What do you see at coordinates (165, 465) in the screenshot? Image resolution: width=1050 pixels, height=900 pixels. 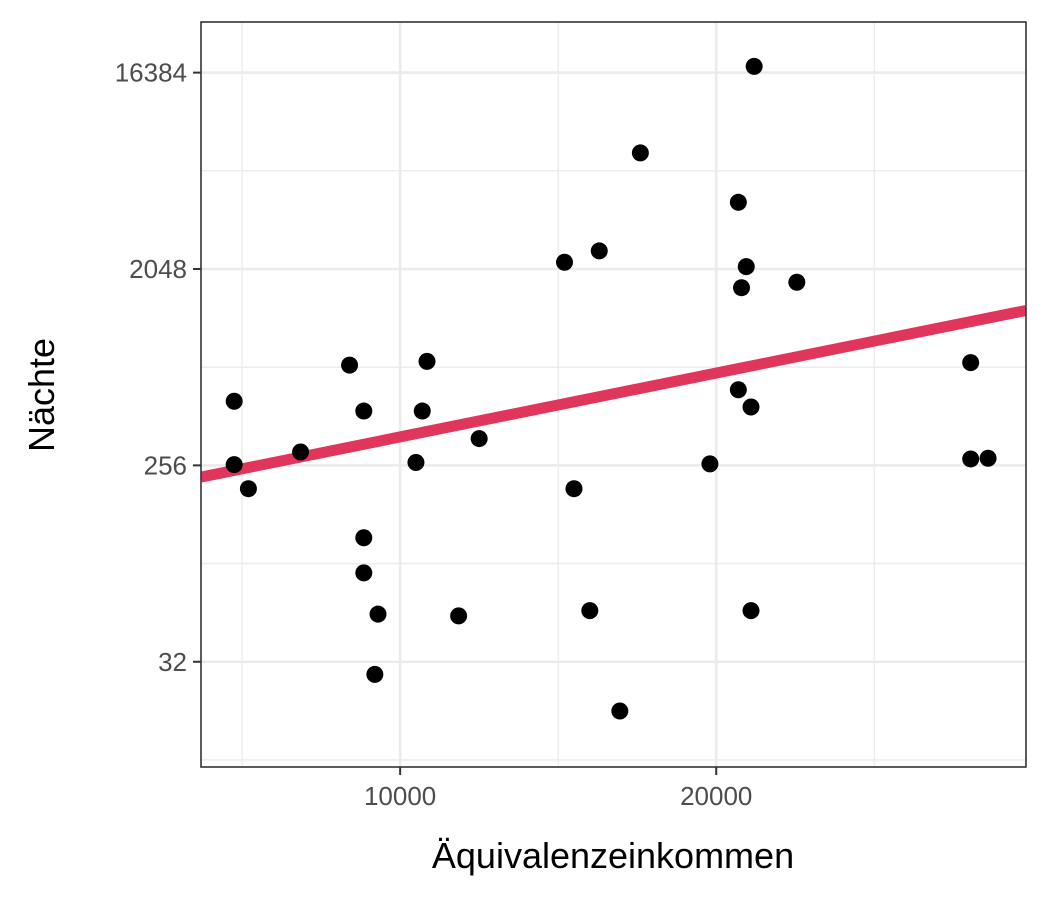 I see `y-tick-label: 256` at bounding box center [165, 465].